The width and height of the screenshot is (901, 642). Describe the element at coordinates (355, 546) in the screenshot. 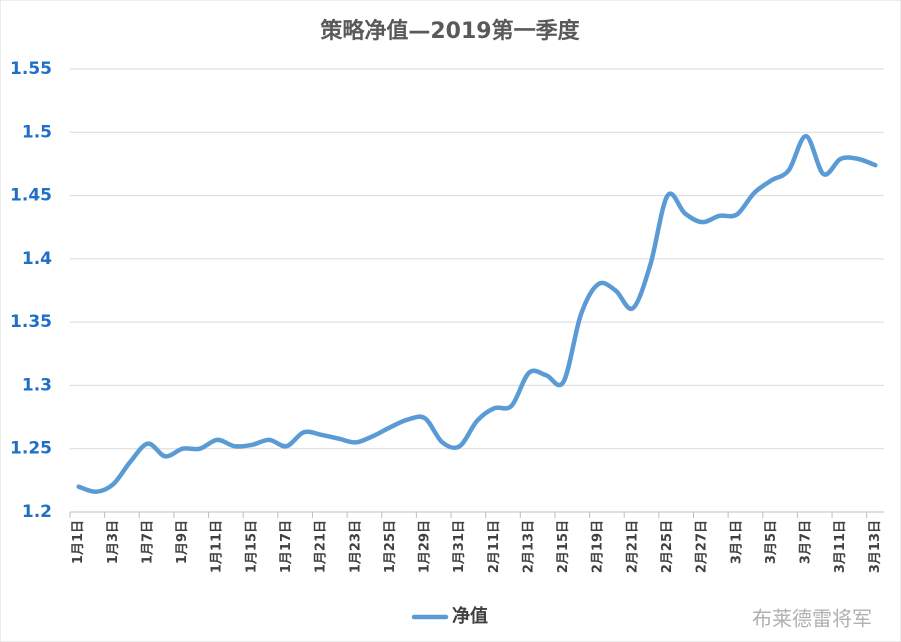

I see `x-tick-label: 1月23日` at that location.